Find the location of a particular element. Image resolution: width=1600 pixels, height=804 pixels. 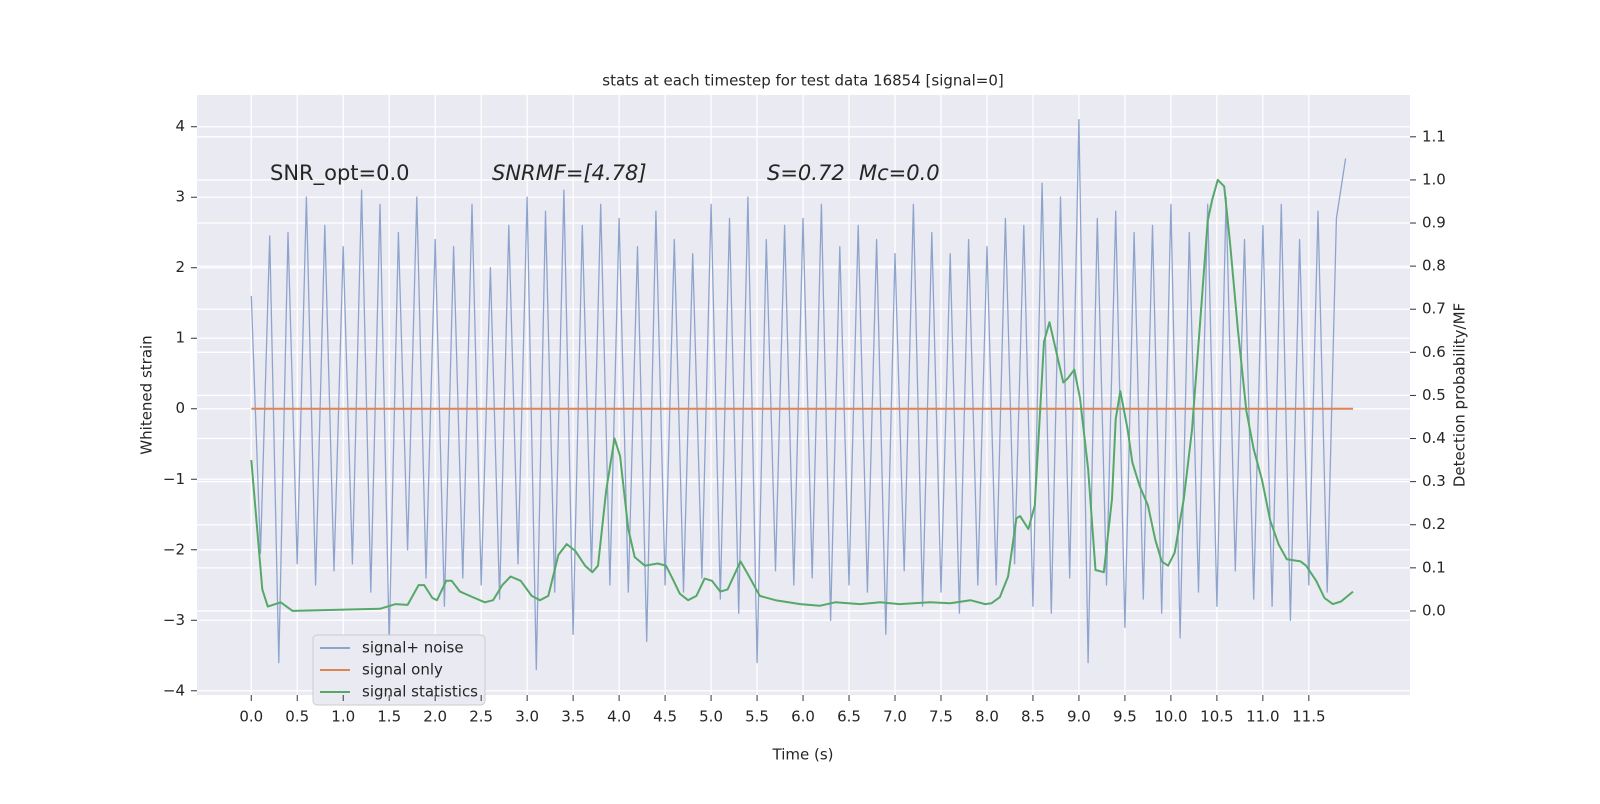

x-tick-label: 10.0 is located at coordinates (1170, 717).